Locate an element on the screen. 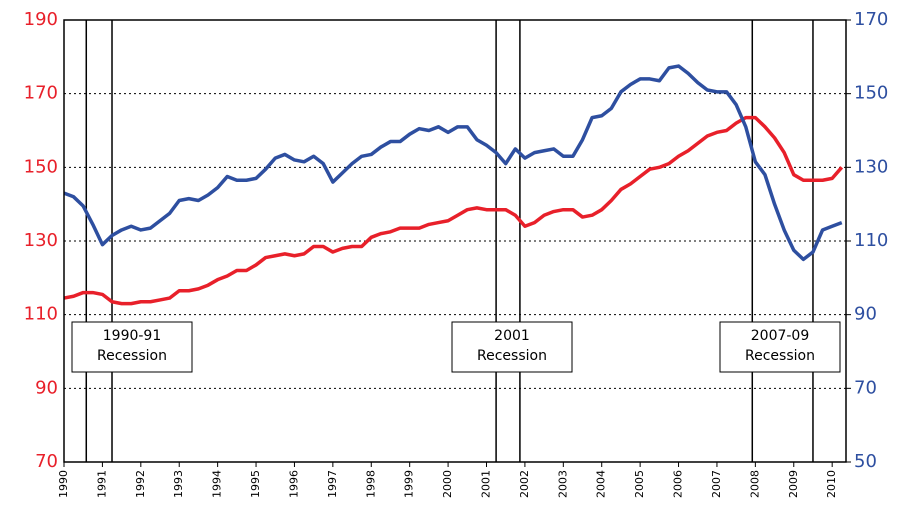  x-tick-label: 1996 is located at coordinates (293, 484).